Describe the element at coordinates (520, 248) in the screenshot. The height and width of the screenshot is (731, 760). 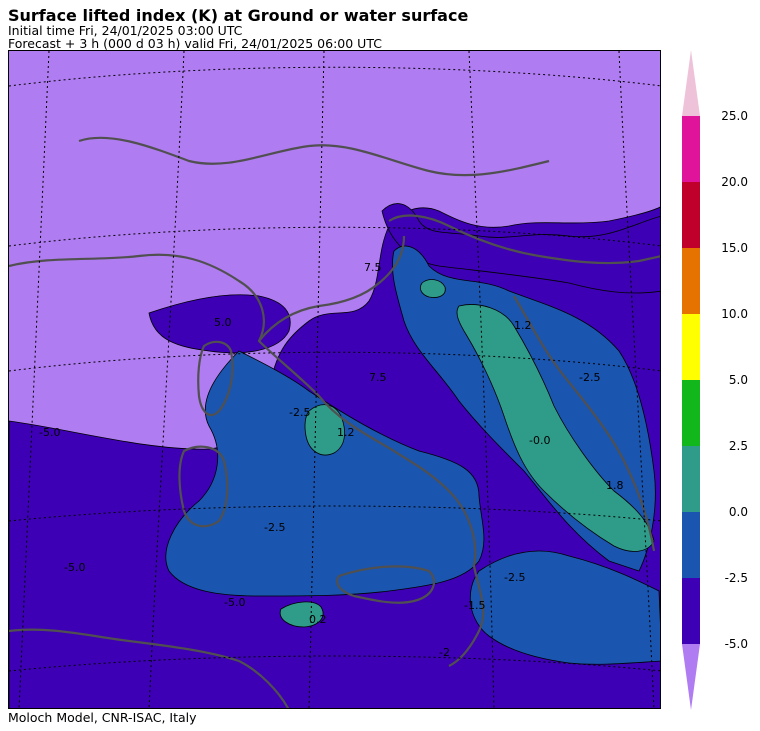
I see `band-minus5-north` at that location.